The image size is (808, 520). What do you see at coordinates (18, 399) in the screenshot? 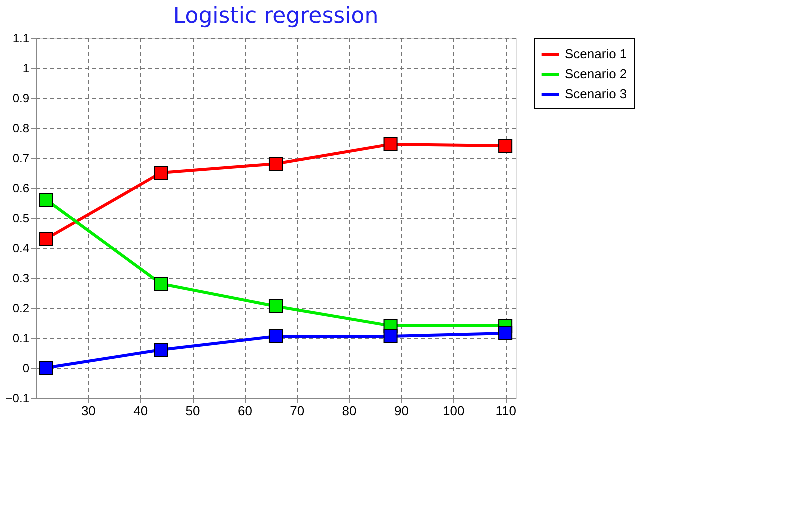
I see `y-tick-label: −0.1` at bounding box center [18, 399].